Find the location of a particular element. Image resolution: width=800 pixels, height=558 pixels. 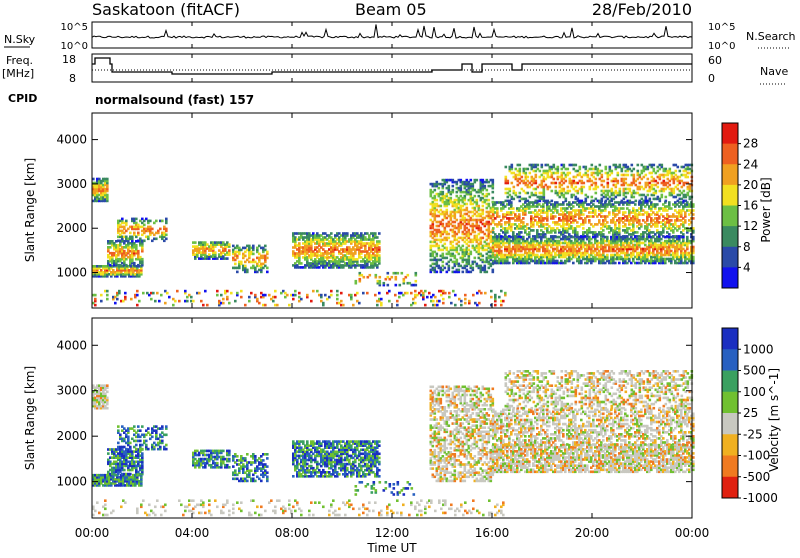

cpid-text: normalsound (fast) 157 is located at coordinates (174, 100).